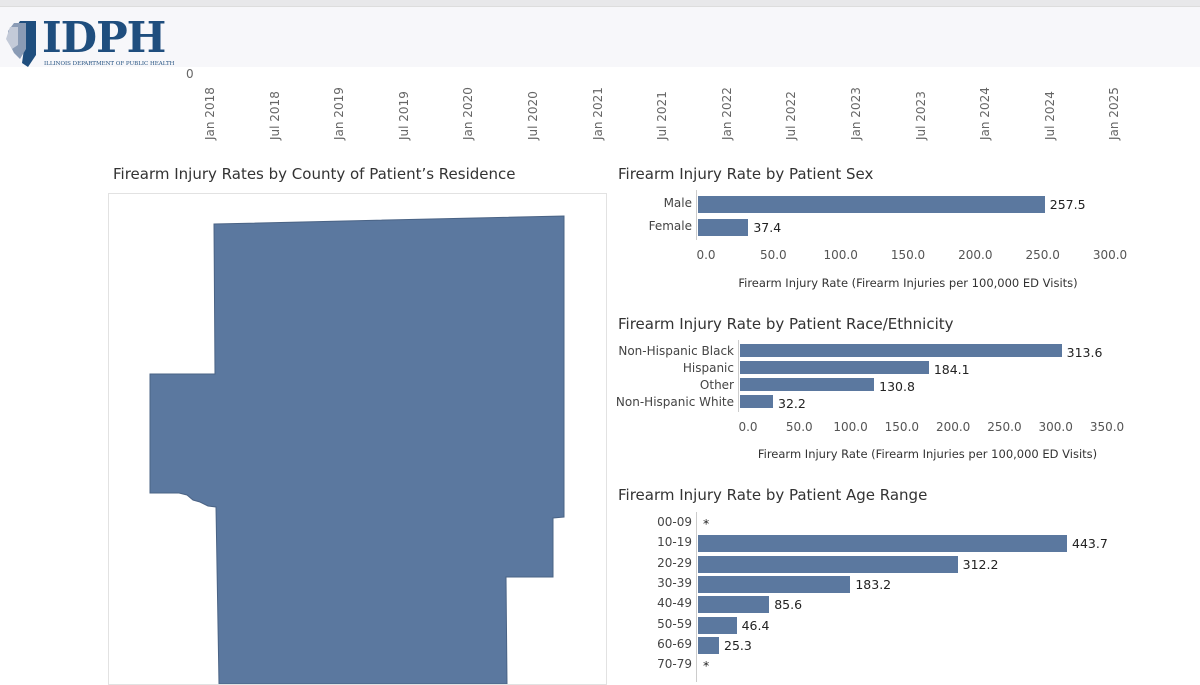  What do you see at coordinates (920, 115) in the screenshot?
I see `date-tick: Jul 2023` at bounding box center [920, 115].